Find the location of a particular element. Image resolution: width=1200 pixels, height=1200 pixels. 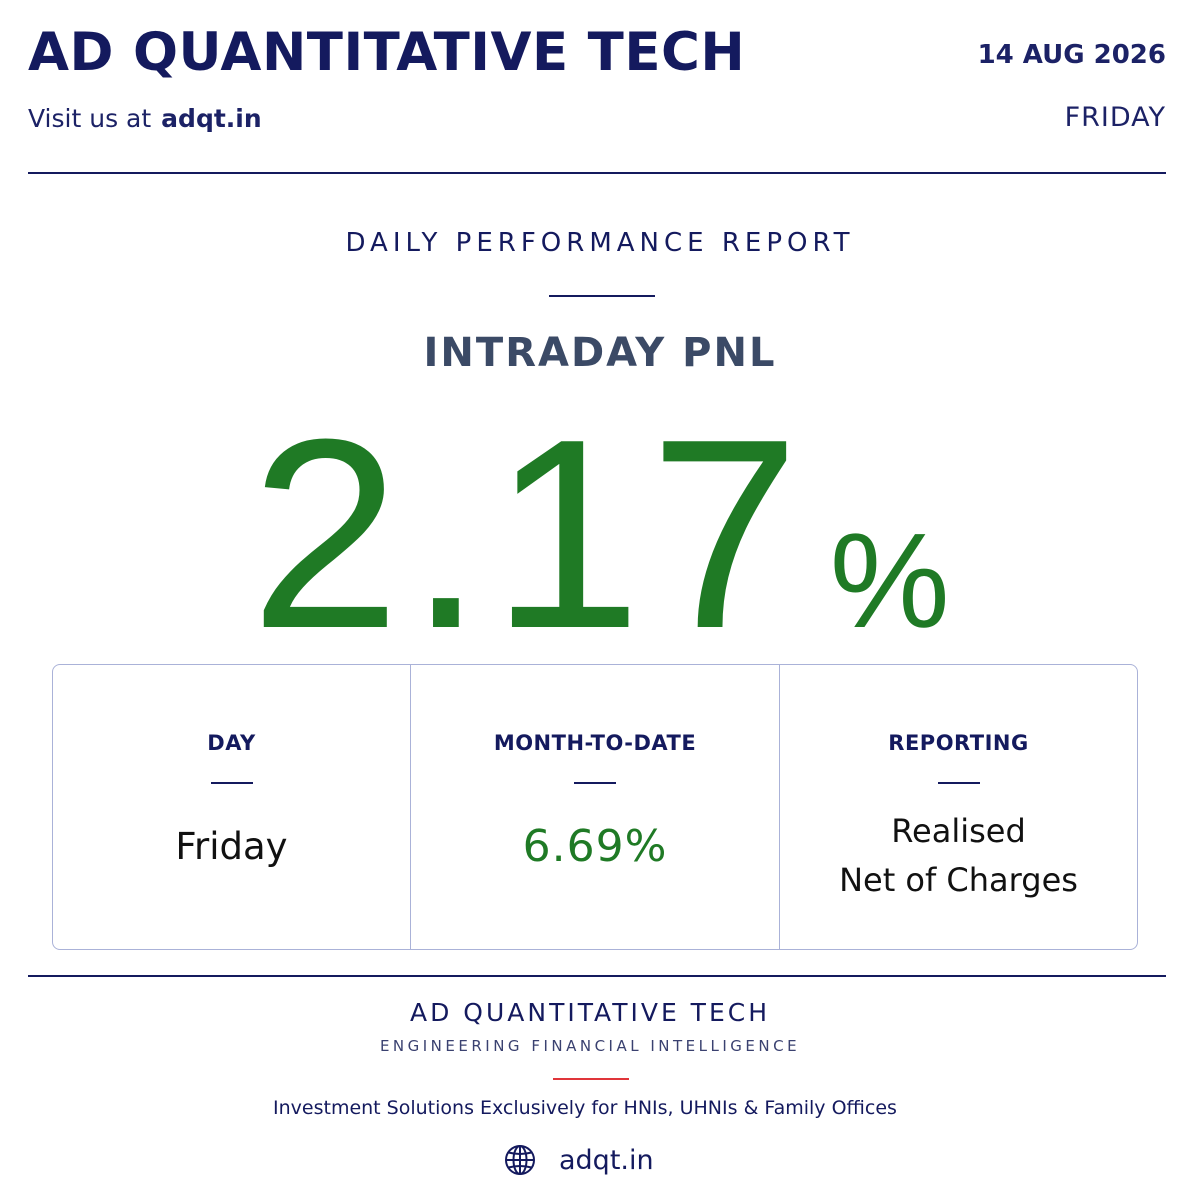

title-underline is located at coordinates (602, 296).